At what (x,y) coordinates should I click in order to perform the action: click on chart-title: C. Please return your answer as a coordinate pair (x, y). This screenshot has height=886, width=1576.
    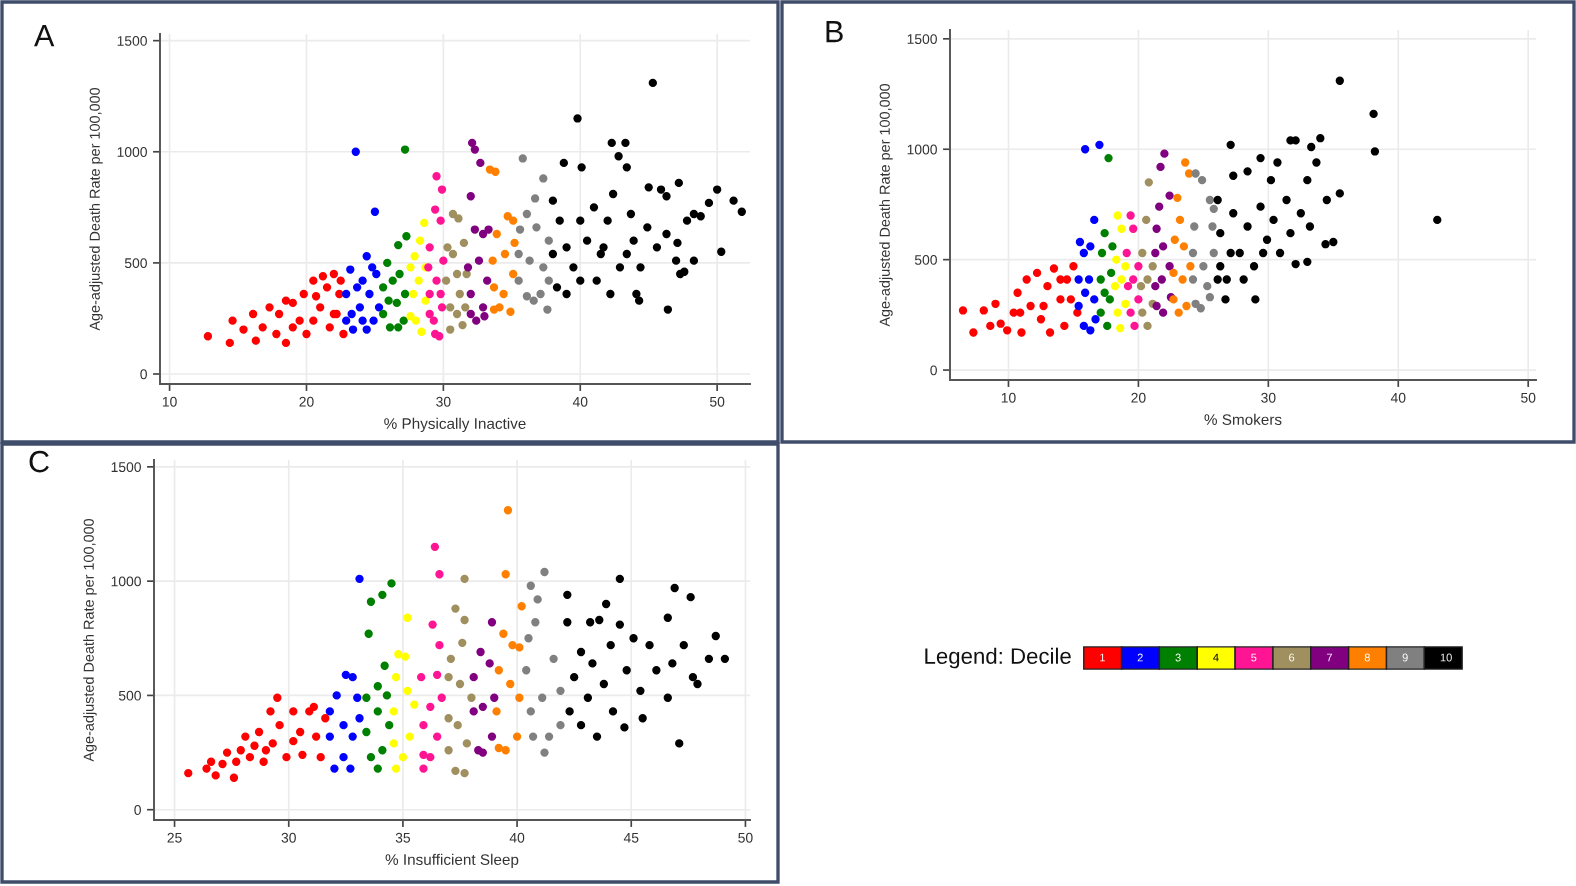
    Looking at the image, I should click on (39, 461).